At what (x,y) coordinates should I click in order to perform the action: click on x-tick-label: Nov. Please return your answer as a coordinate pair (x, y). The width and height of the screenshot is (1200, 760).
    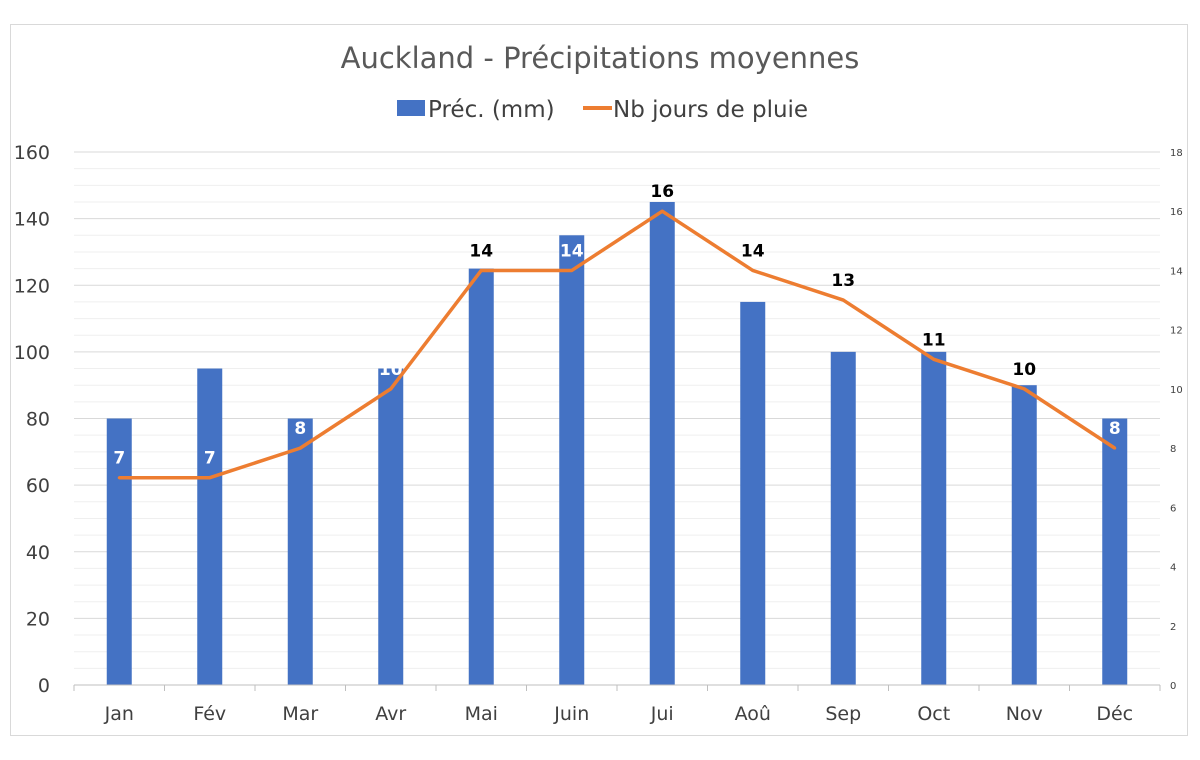
    Looking at the image, I should click on (1024, 714).